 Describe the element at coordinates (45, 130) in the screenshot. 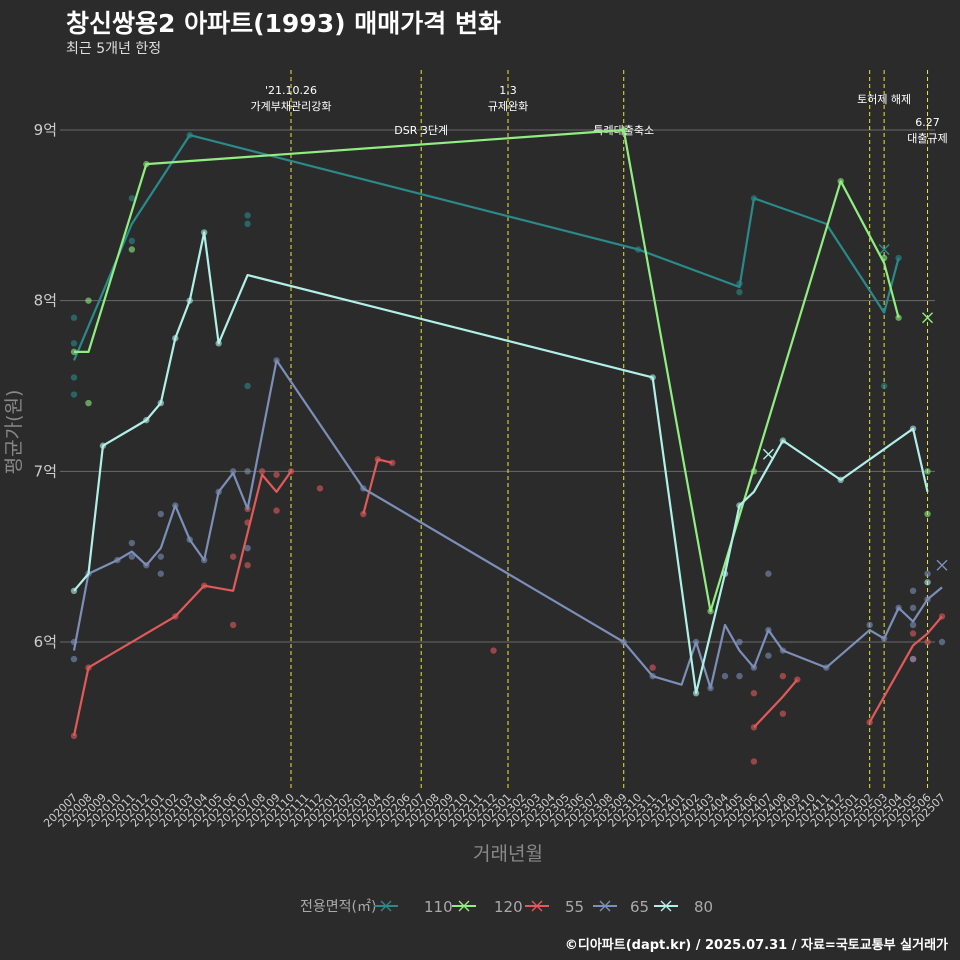

I see `y-tick-label: 9억` at that location.